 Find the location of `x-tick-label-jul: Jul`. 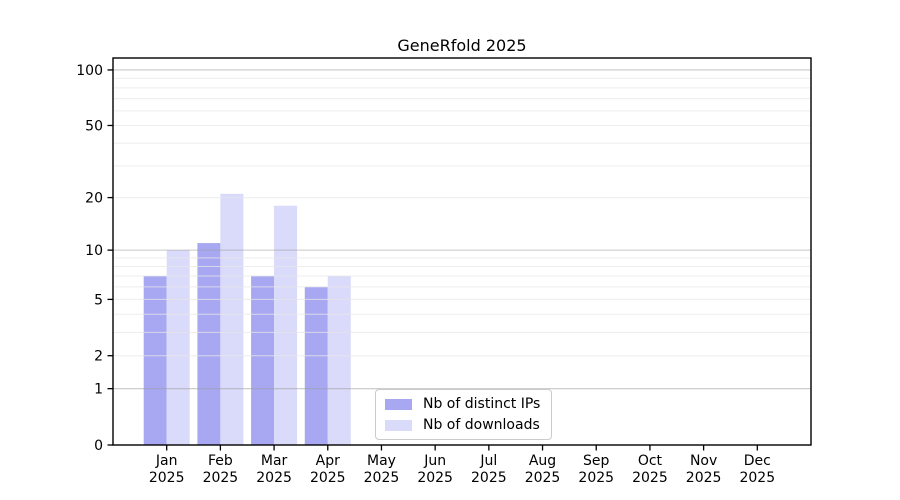

x-tick-label-jul: Jul is located at coordinates (488, 461).